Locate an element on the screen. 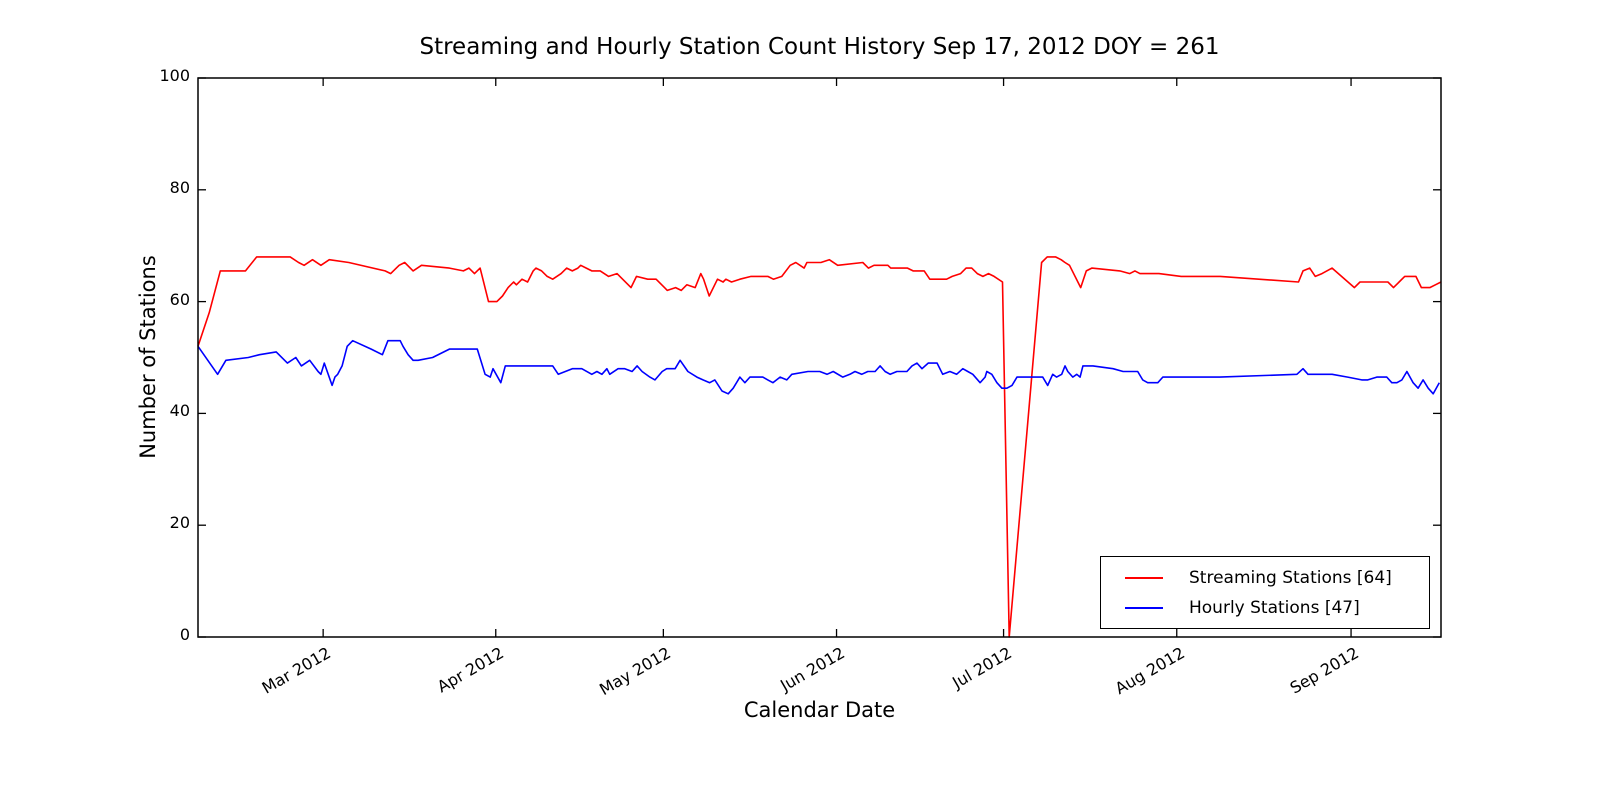 The image size is (1600, 800). x-axis-label: Calendar Date is located at coordinates (819, 710).